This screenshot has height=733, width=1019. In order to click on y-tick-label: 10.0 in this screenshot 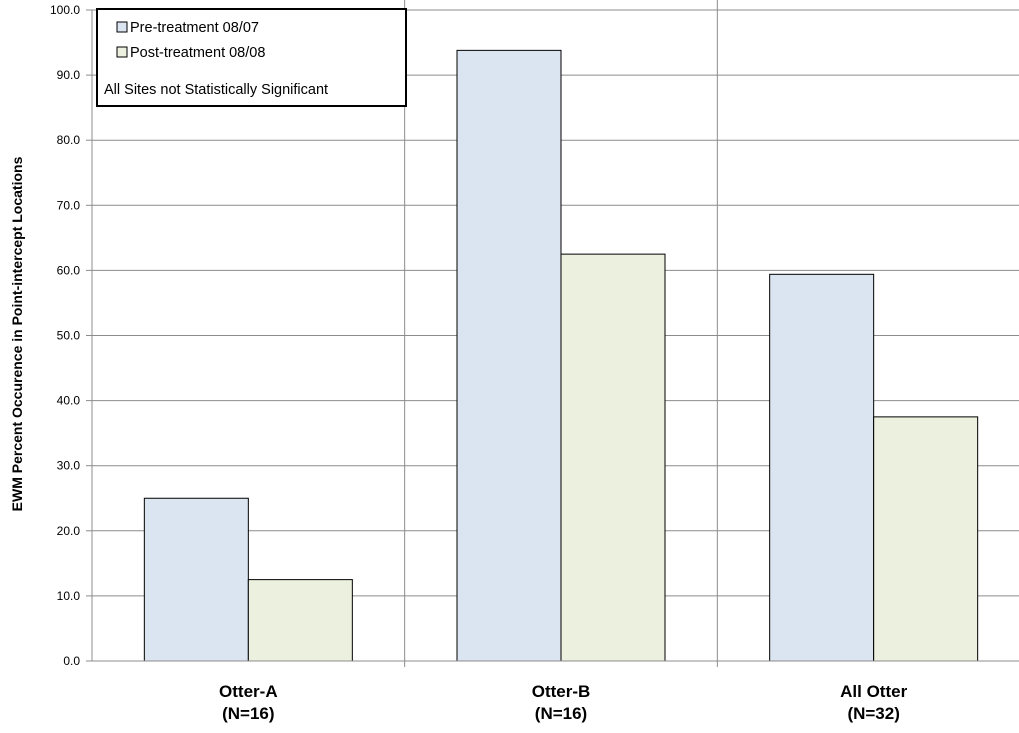, I will do `click(69, 596)`.